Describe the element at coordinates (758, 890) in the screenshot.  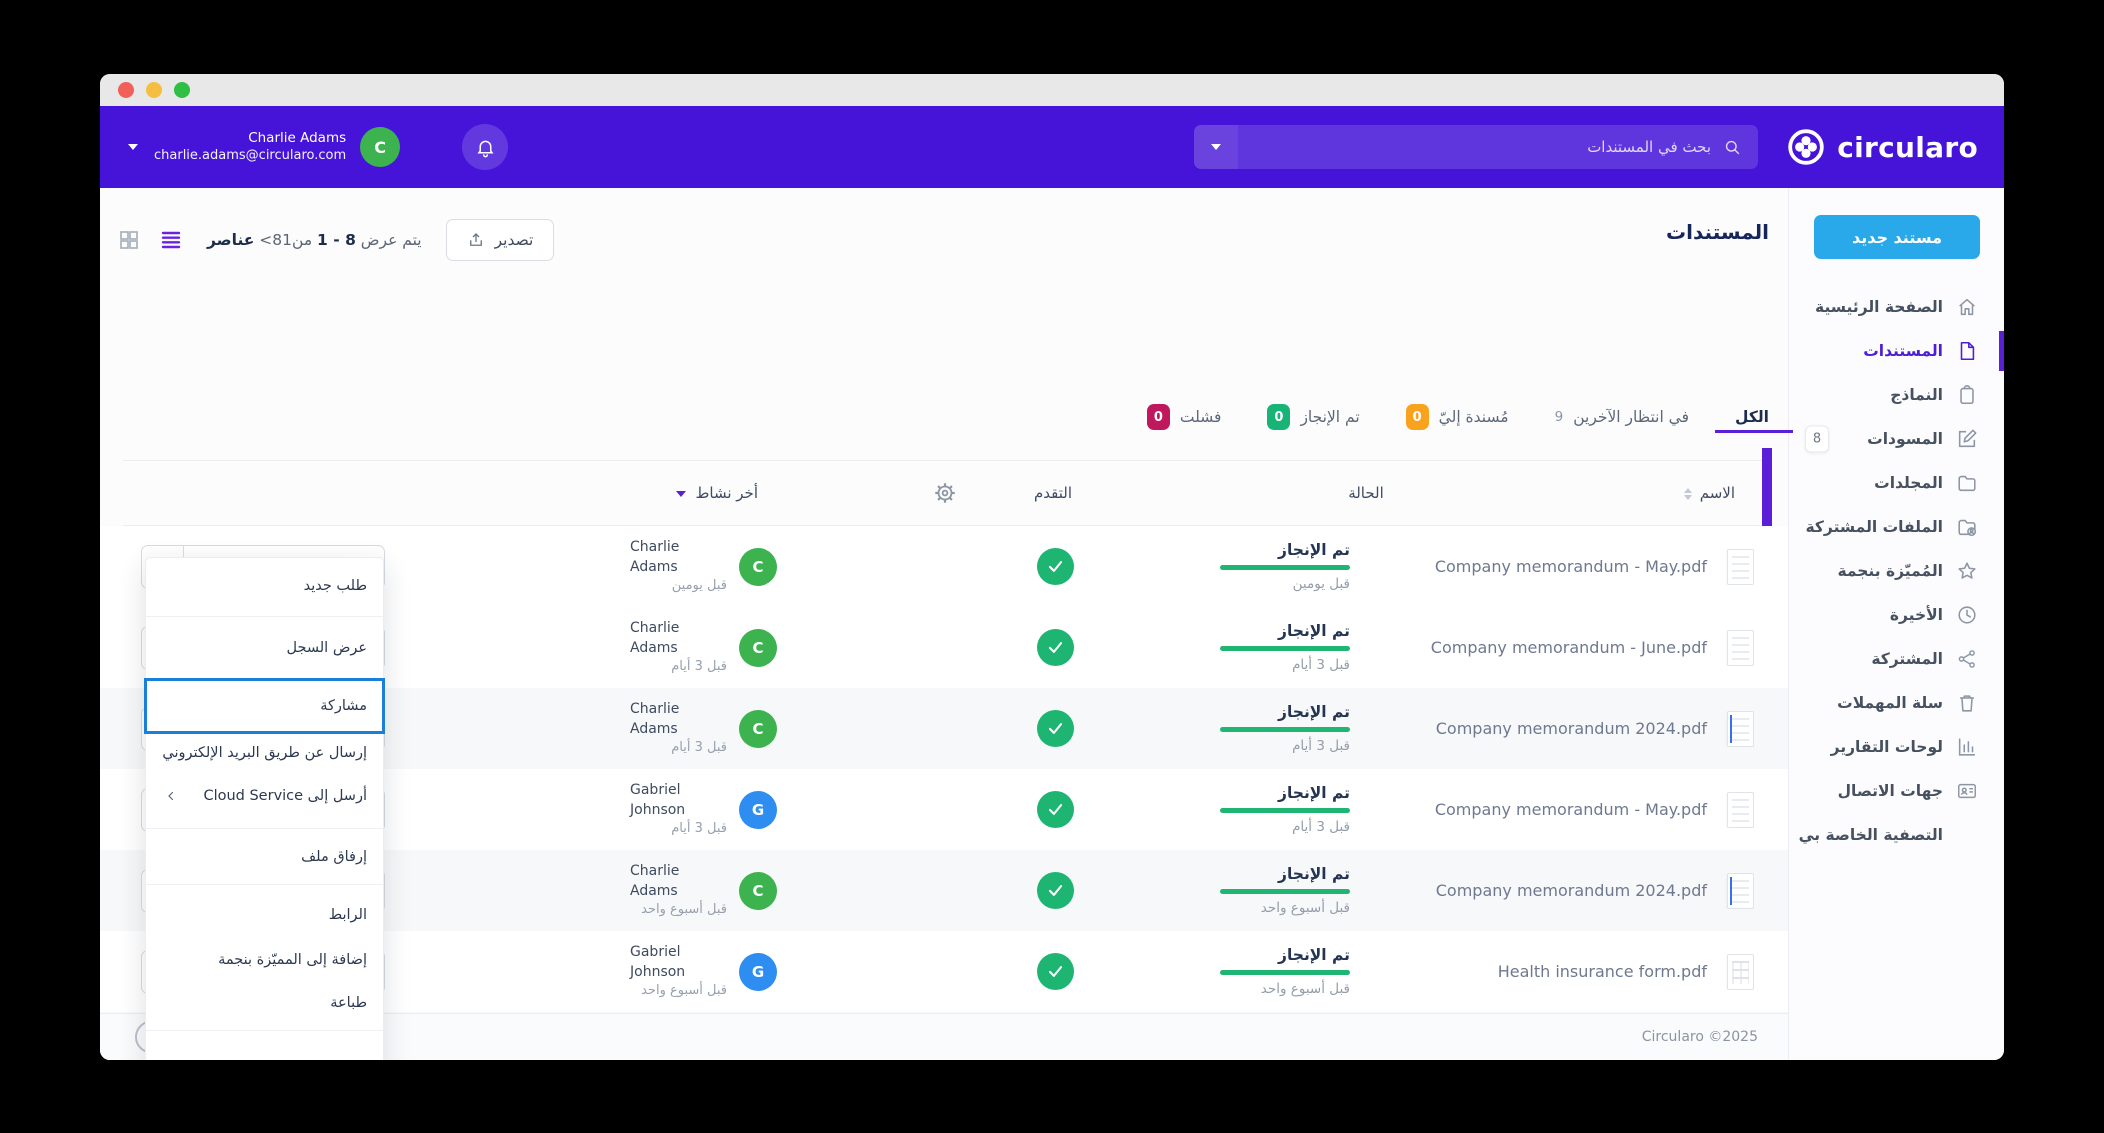
I see `avatar: C` at that location.